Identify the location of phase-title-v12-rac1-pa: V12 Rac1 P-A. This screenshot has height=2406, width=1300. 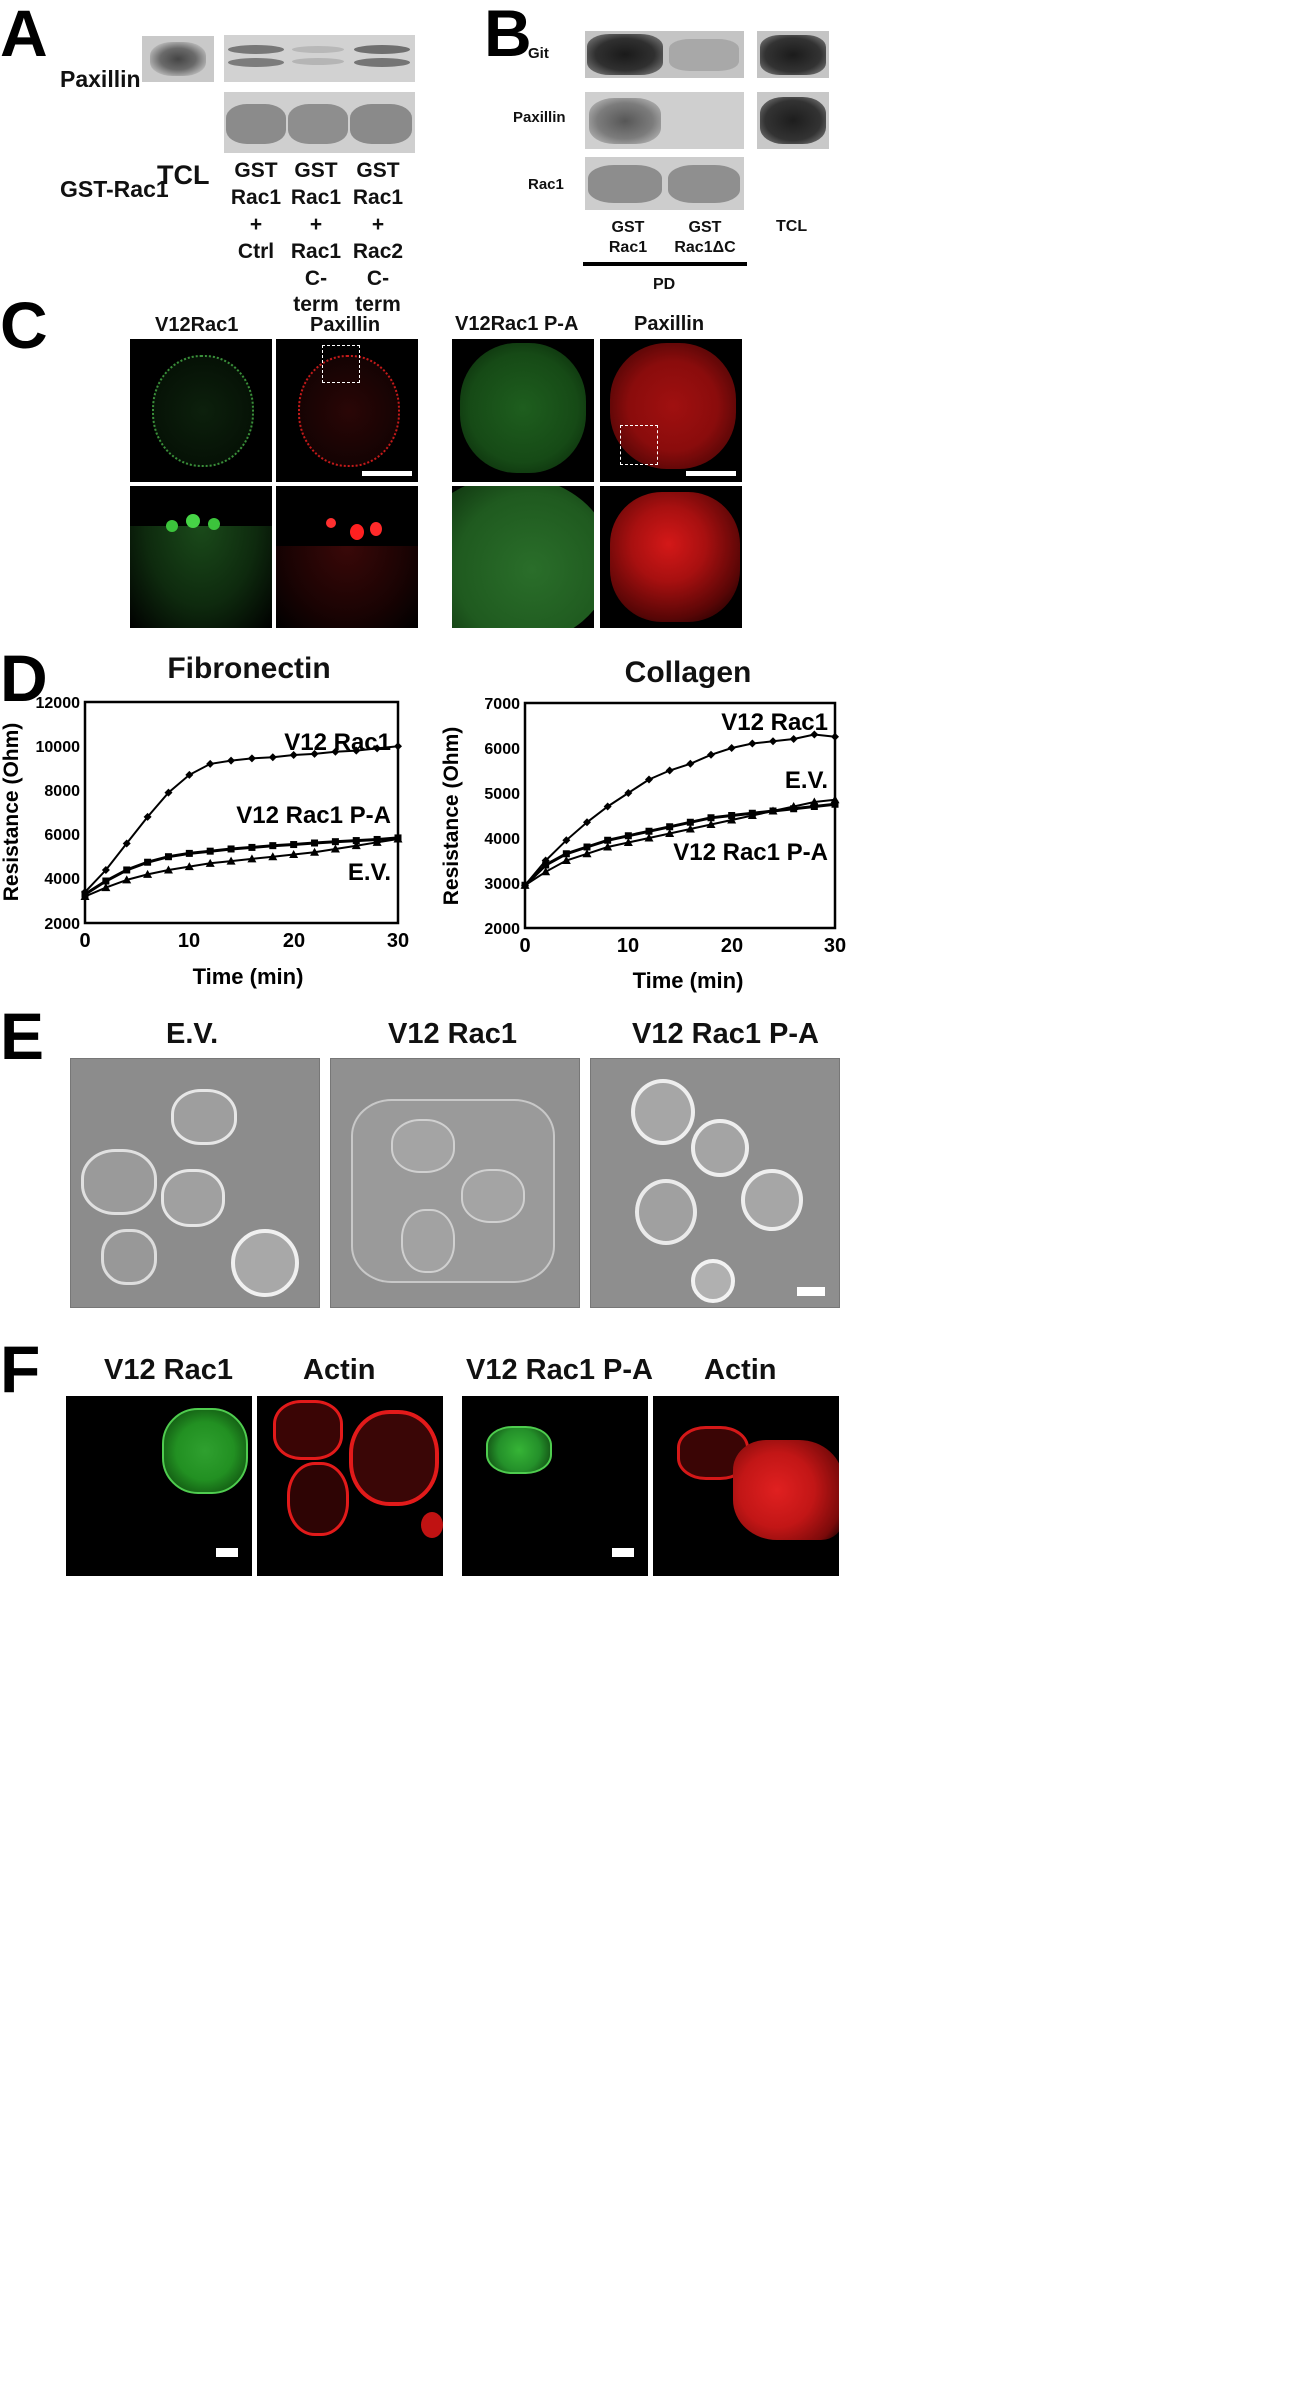
(725, 1034).